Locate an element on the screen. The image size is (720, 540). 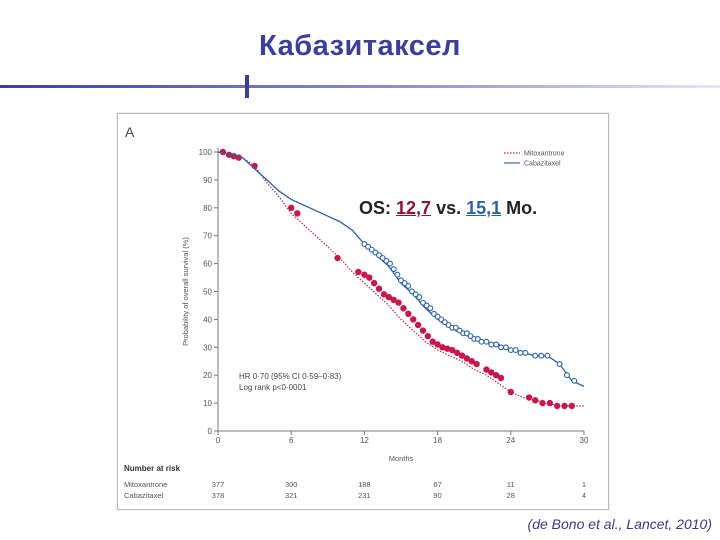
x-tick-label: 24 is located at coordinates (510, 440).